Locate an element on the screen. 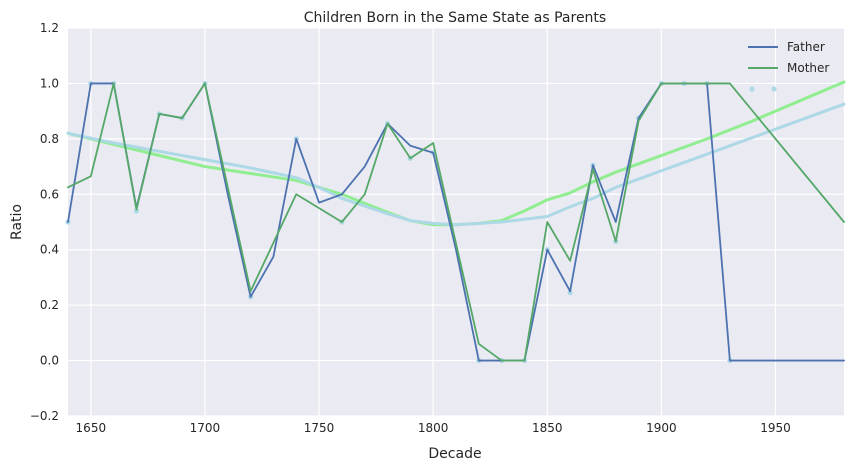 The height and width of the screenshot is (471, 853). x-axis-ticks: 1650 1700 1750 1800 1850 1900 1950 is located at coordinates (433, 428).